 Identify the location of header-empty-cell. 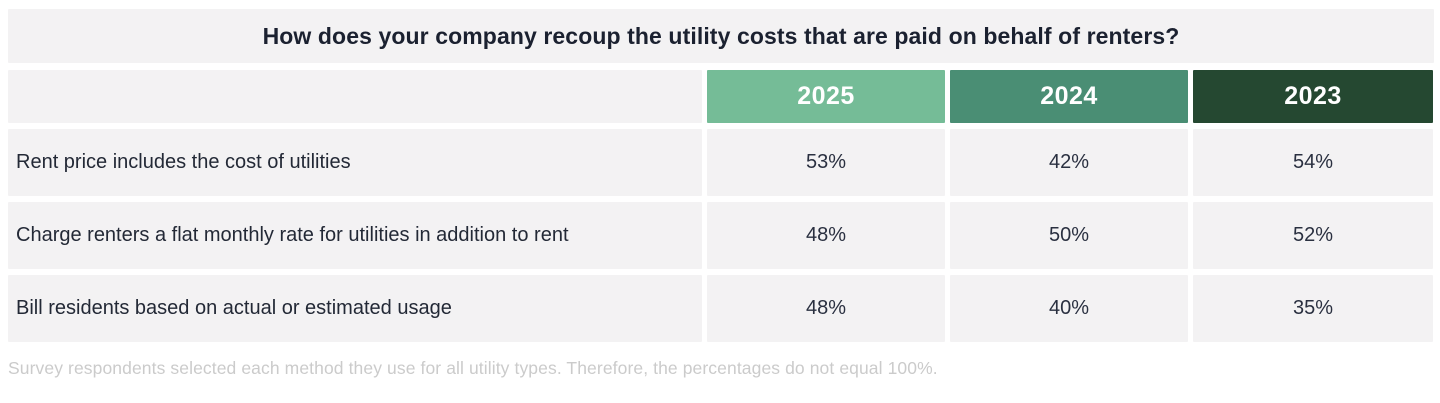
(355, 96).